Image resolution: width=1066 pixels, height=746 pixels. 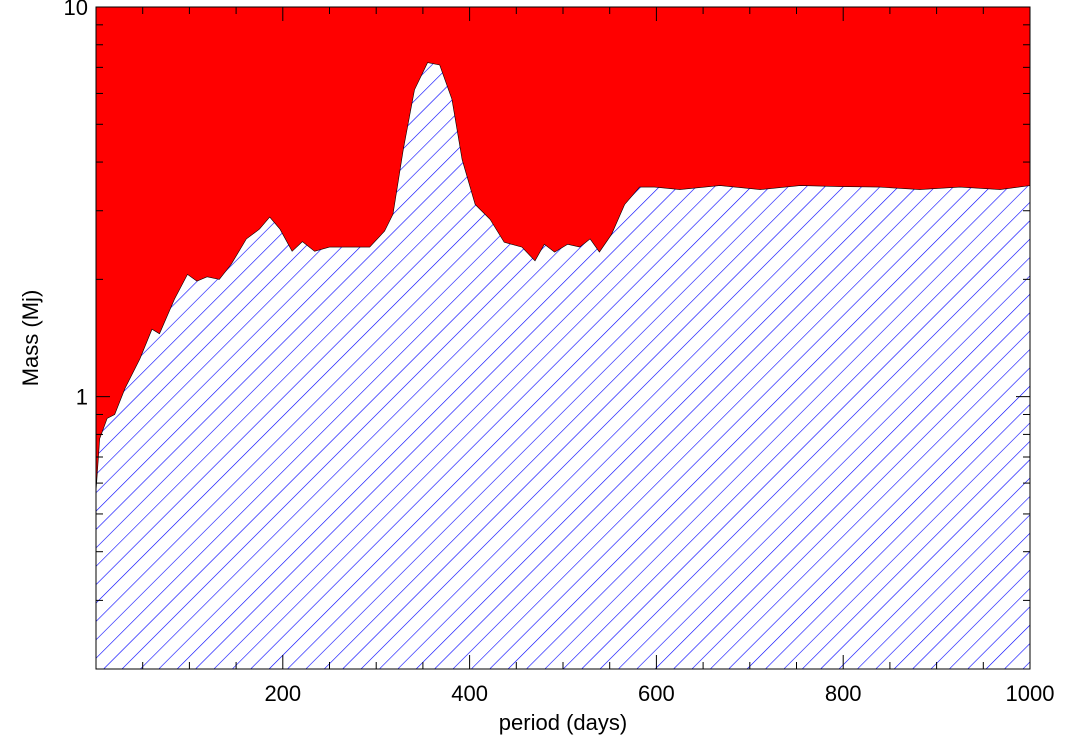 I want to click on x-tick-label: 1000, so click(x=1030, y=693).